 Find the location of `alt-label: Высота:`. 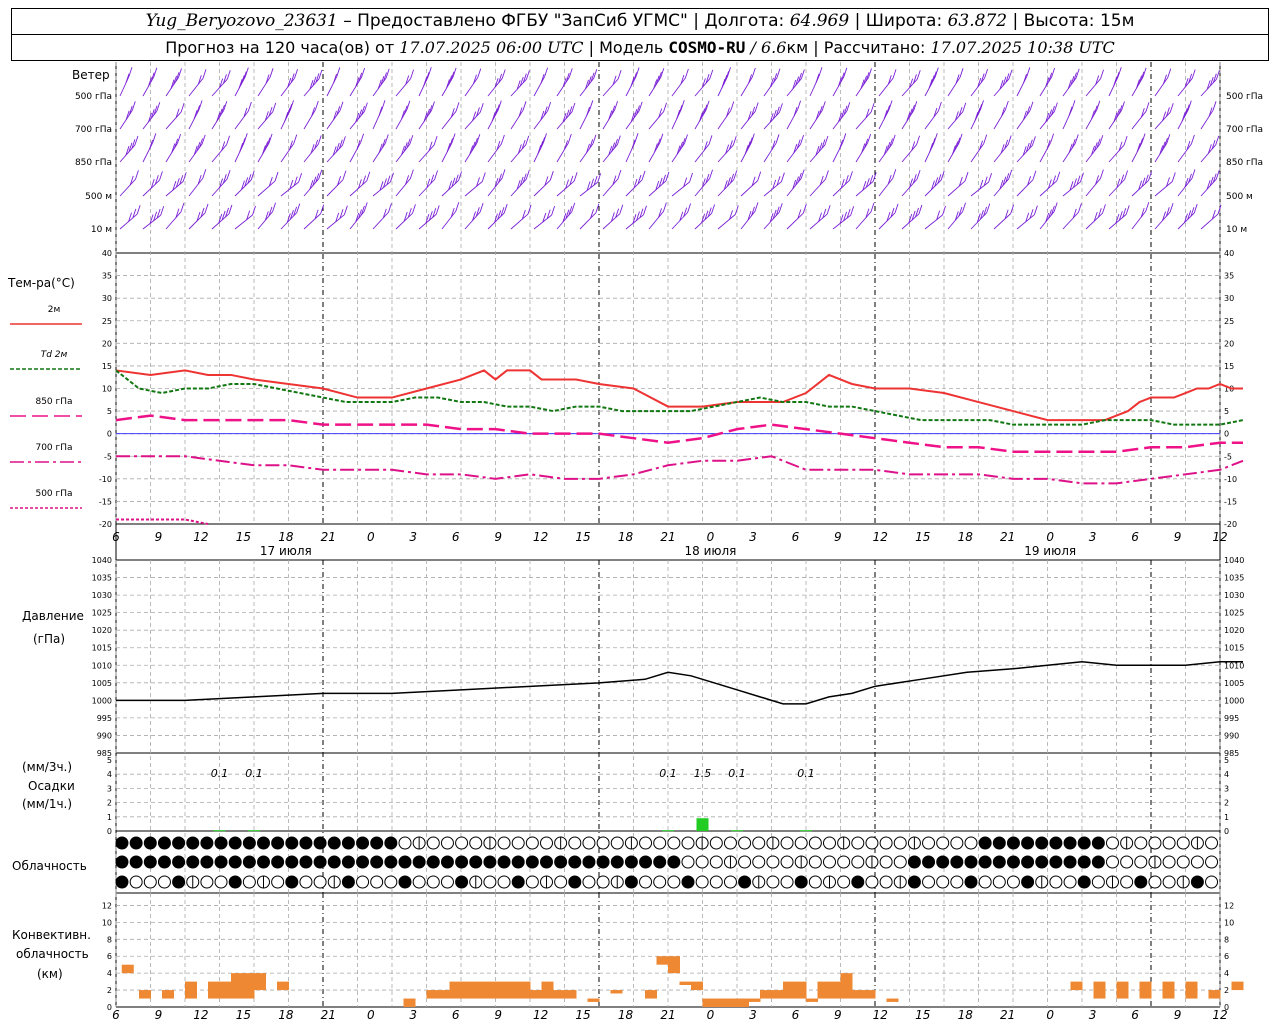

alt-label: Высота: is located at coordinates (1061, 21).